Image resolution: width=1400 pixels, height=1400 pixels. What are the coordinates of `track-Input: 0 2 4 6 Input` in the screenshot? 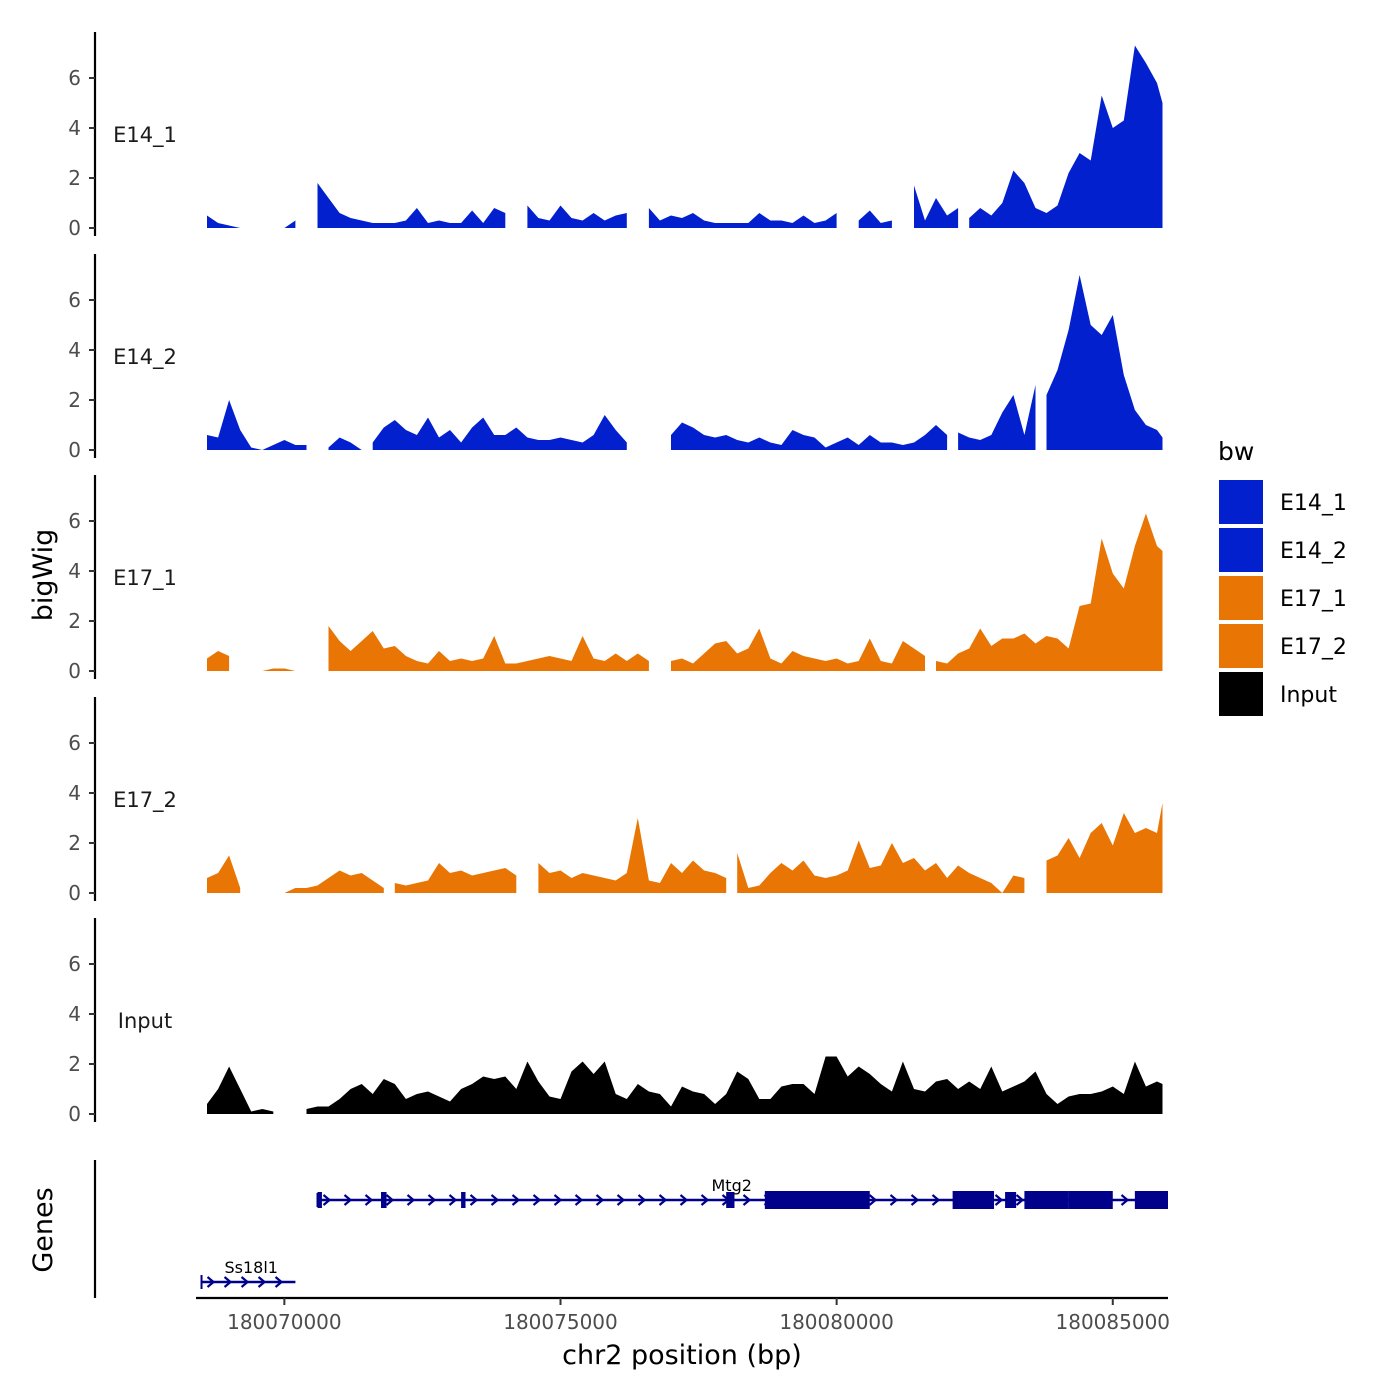 It's located at (615, 1022).